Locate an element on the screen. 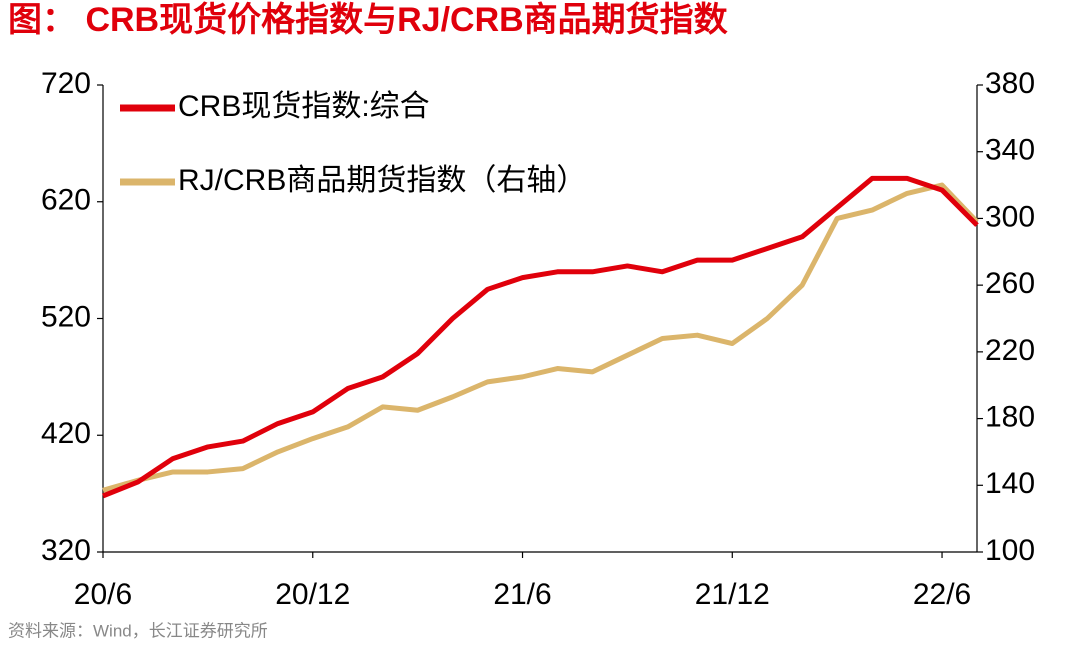 The height and width of the screenshot is (650, 1080). y2-tick-label: 140 is located at coordinates (1010, 483).